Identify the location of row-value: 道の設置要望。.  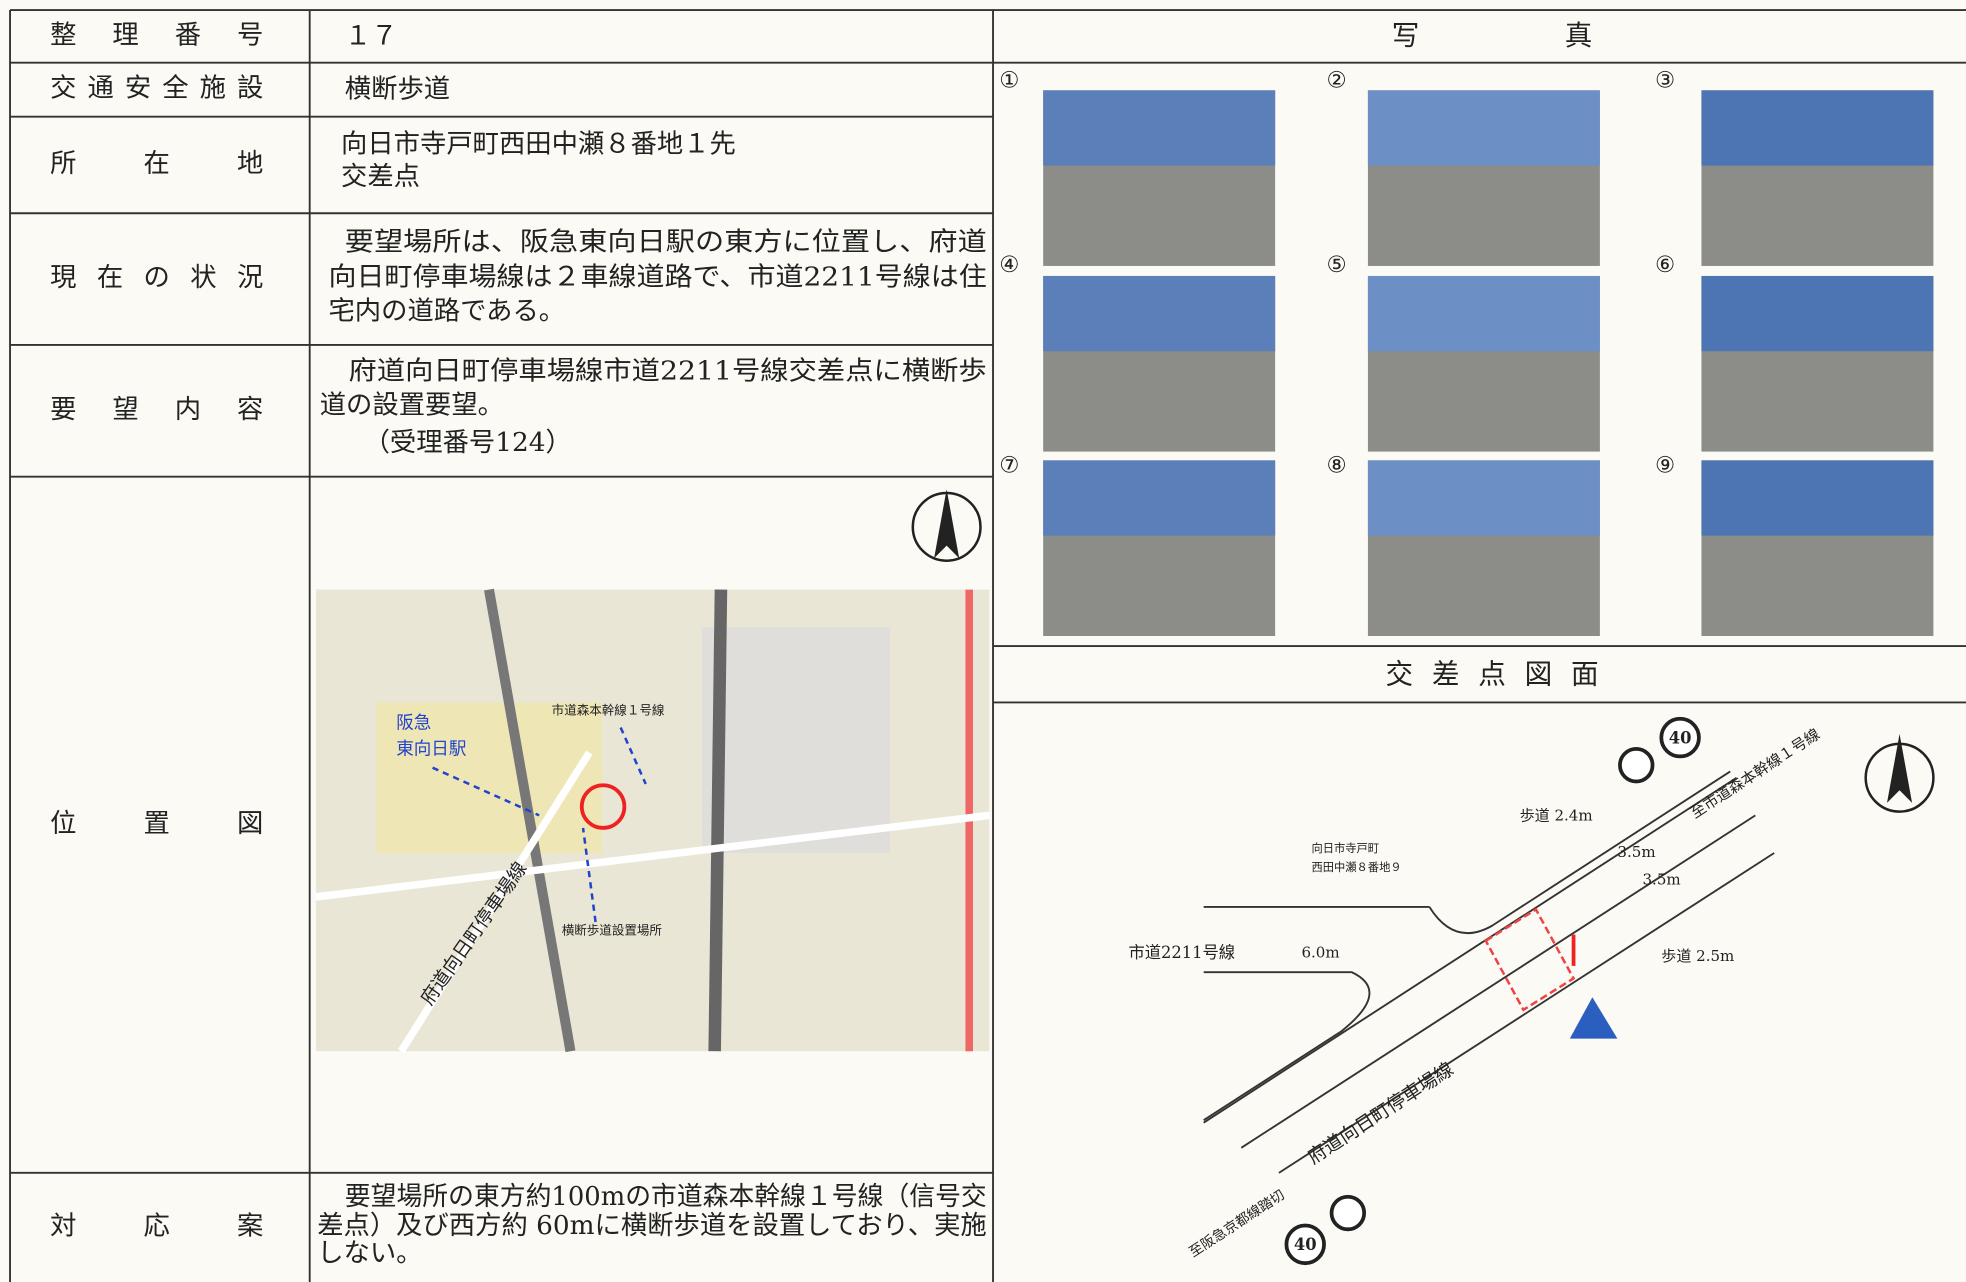
(412, 405).